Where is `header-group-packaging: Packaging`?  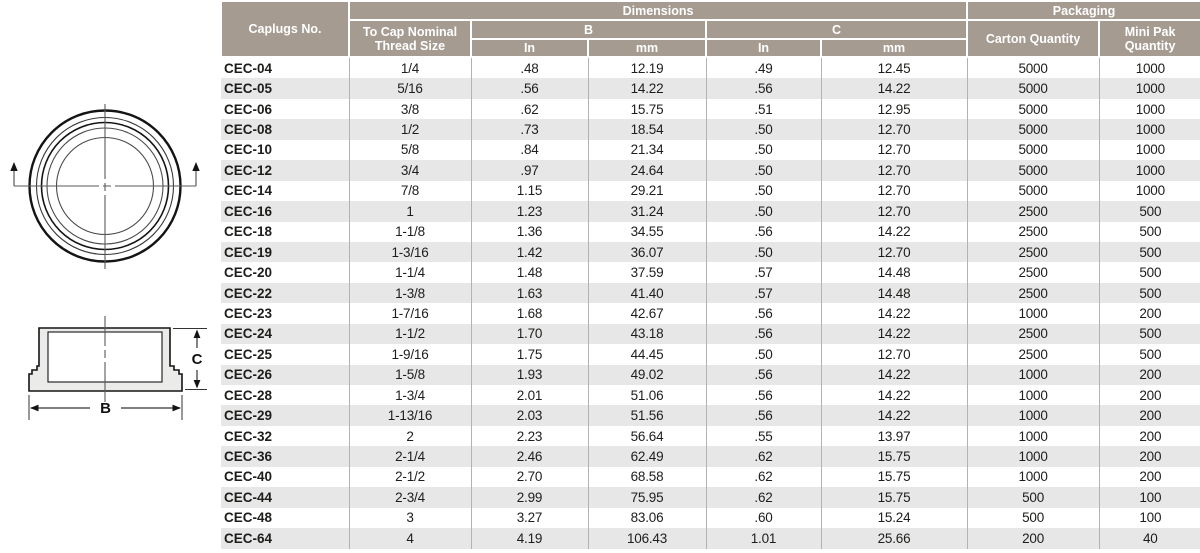
header-group-packaging: Packaging is located at coordinates (1083, 10).